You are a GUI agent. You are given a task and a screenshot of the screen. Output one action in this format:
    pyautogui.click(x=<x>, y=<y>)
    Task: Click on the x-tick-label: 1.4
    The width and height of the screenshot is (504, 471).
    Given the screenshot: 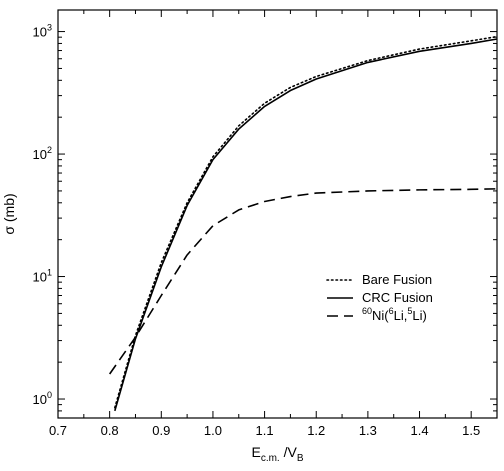 What is the action you would take?
    pyautogui.click(x=419, y=430)
    